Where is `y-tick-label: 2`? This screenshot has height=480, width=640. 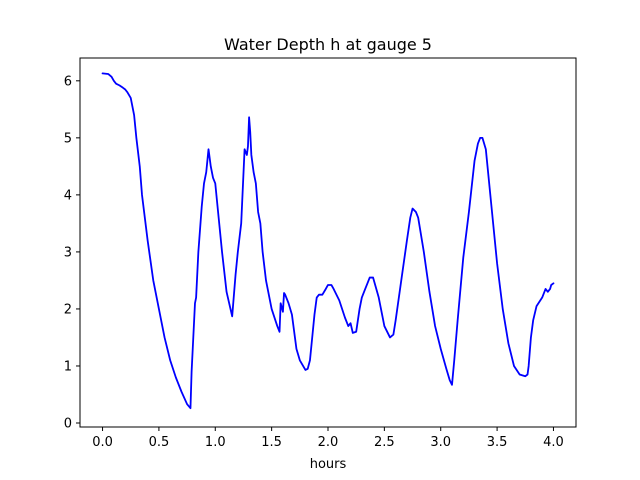 y-tick-label: 2 is located at coordinates (68, 309).